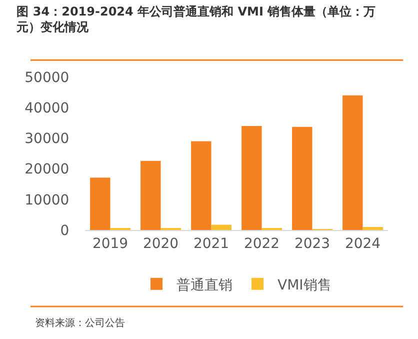  What do you see at coordinates (80, 323) in the screenshot?
I see `text: 资料来源：公司公告` at bounding box center [80, 323].